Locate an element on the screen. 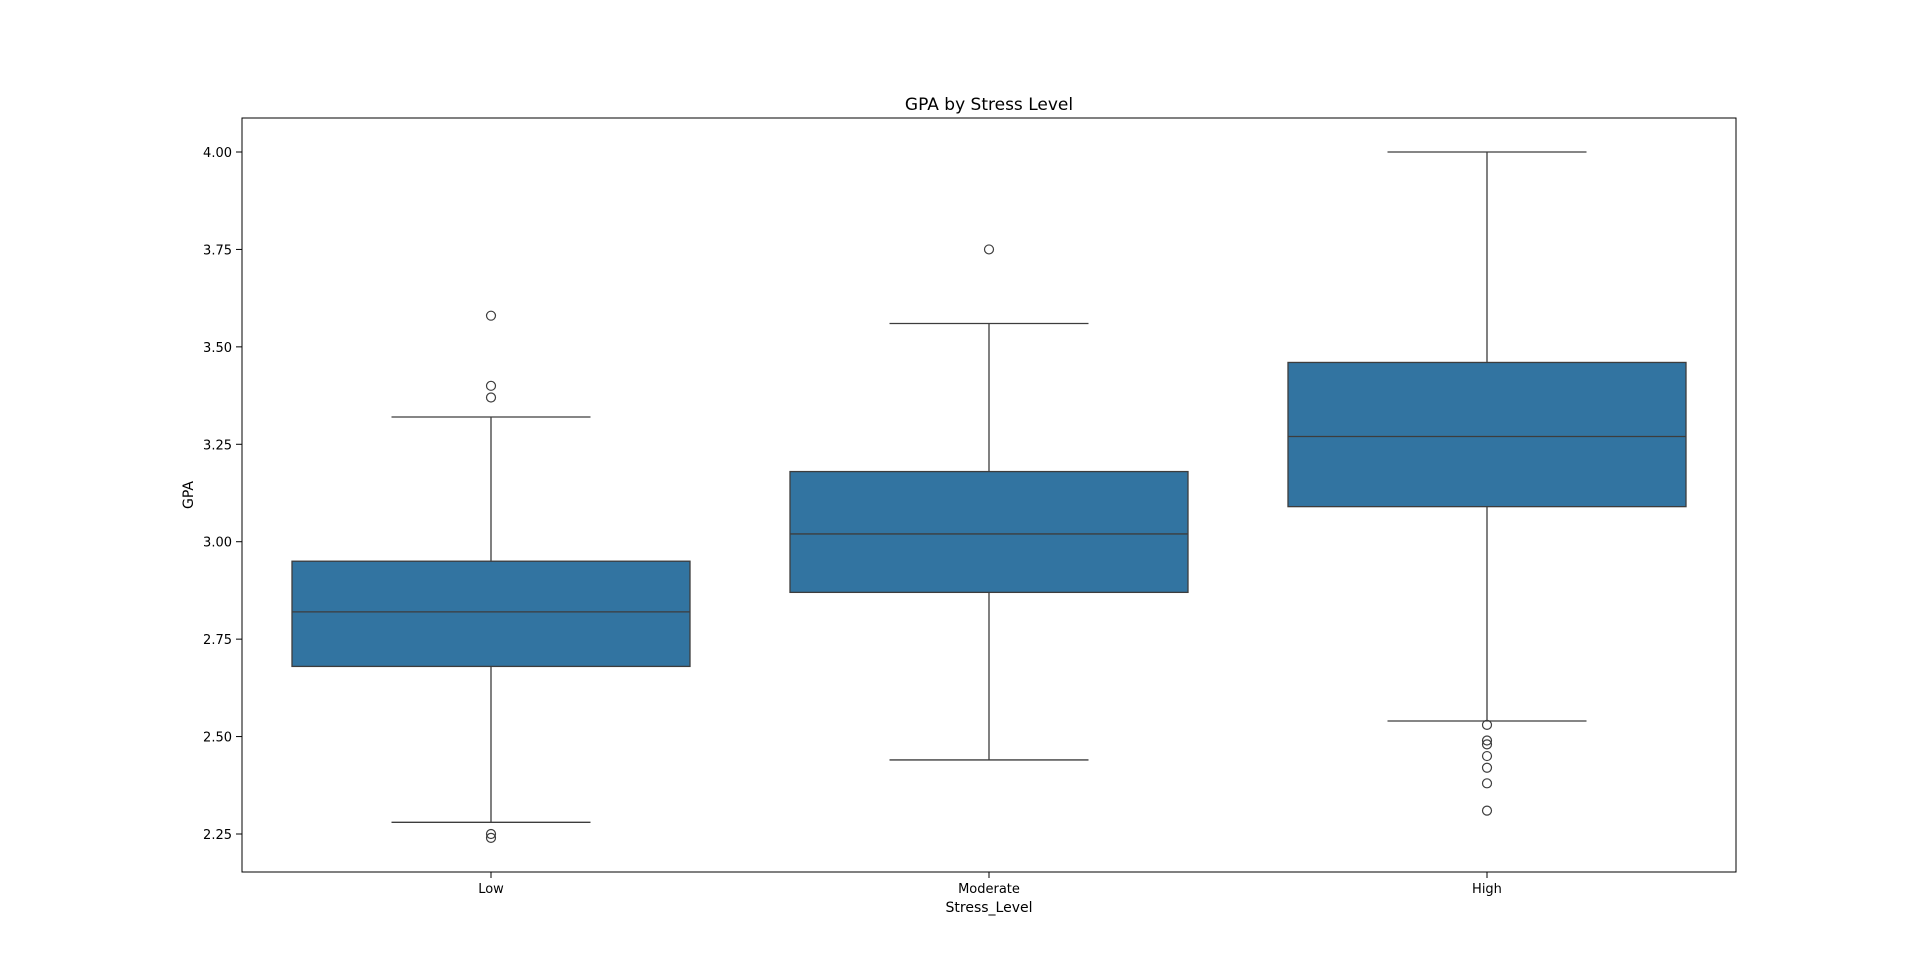 The image size is (1920, 975). y-tick-label: 2.25 is located at coordinates (217, 835).